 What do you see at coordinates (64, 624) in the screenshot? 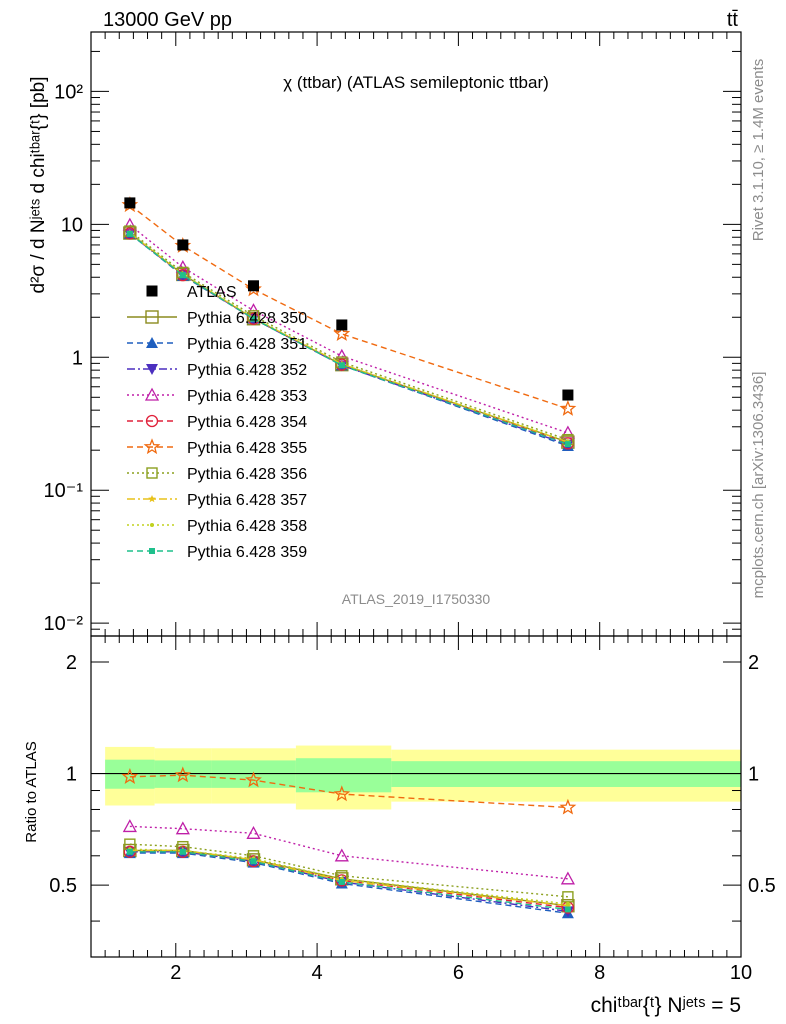
I see `y-tick-label: 10⁻²` at bounding box center [64, 624].